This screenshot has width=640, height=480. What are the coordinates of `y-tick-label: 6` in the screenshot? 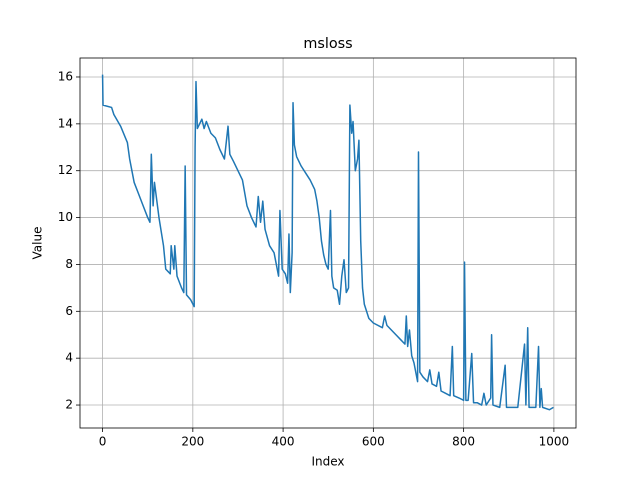 It's located at (69, 311).